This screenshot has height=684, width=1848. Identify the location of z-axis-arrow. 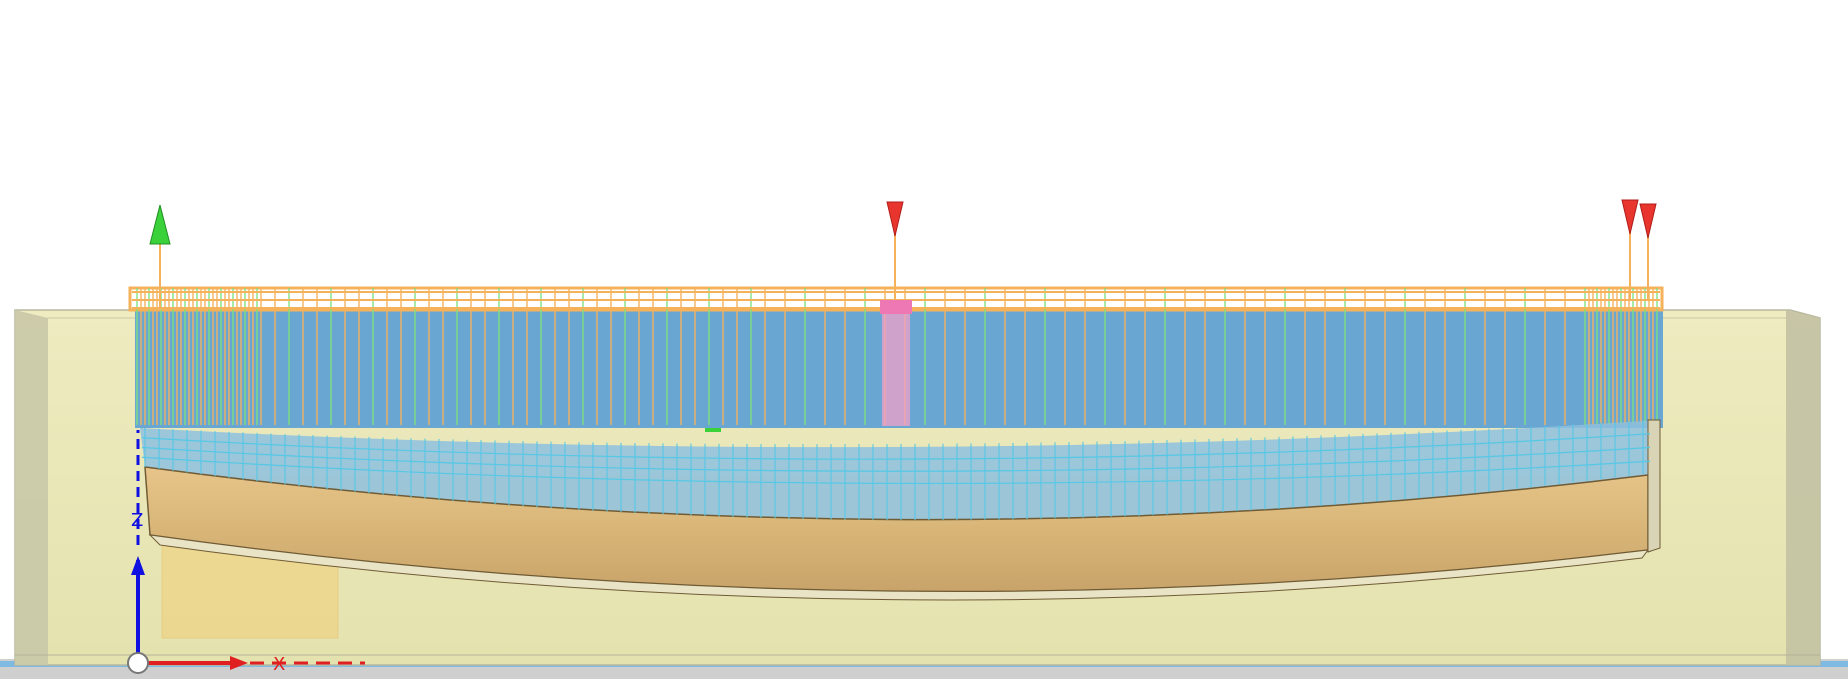
(138, 565).